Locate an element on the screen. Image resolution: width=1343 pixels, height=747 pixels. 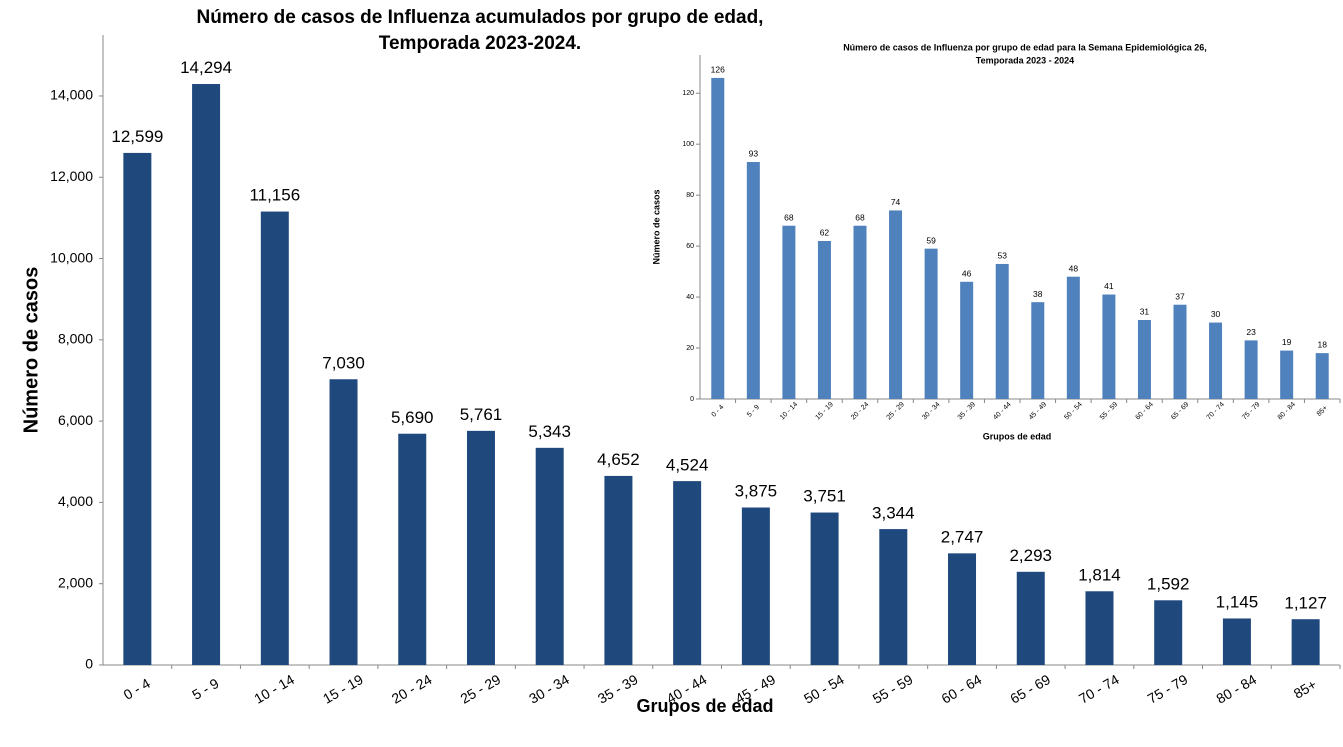
y-tick-label: 10,000 is located at coordinates (71, 257).